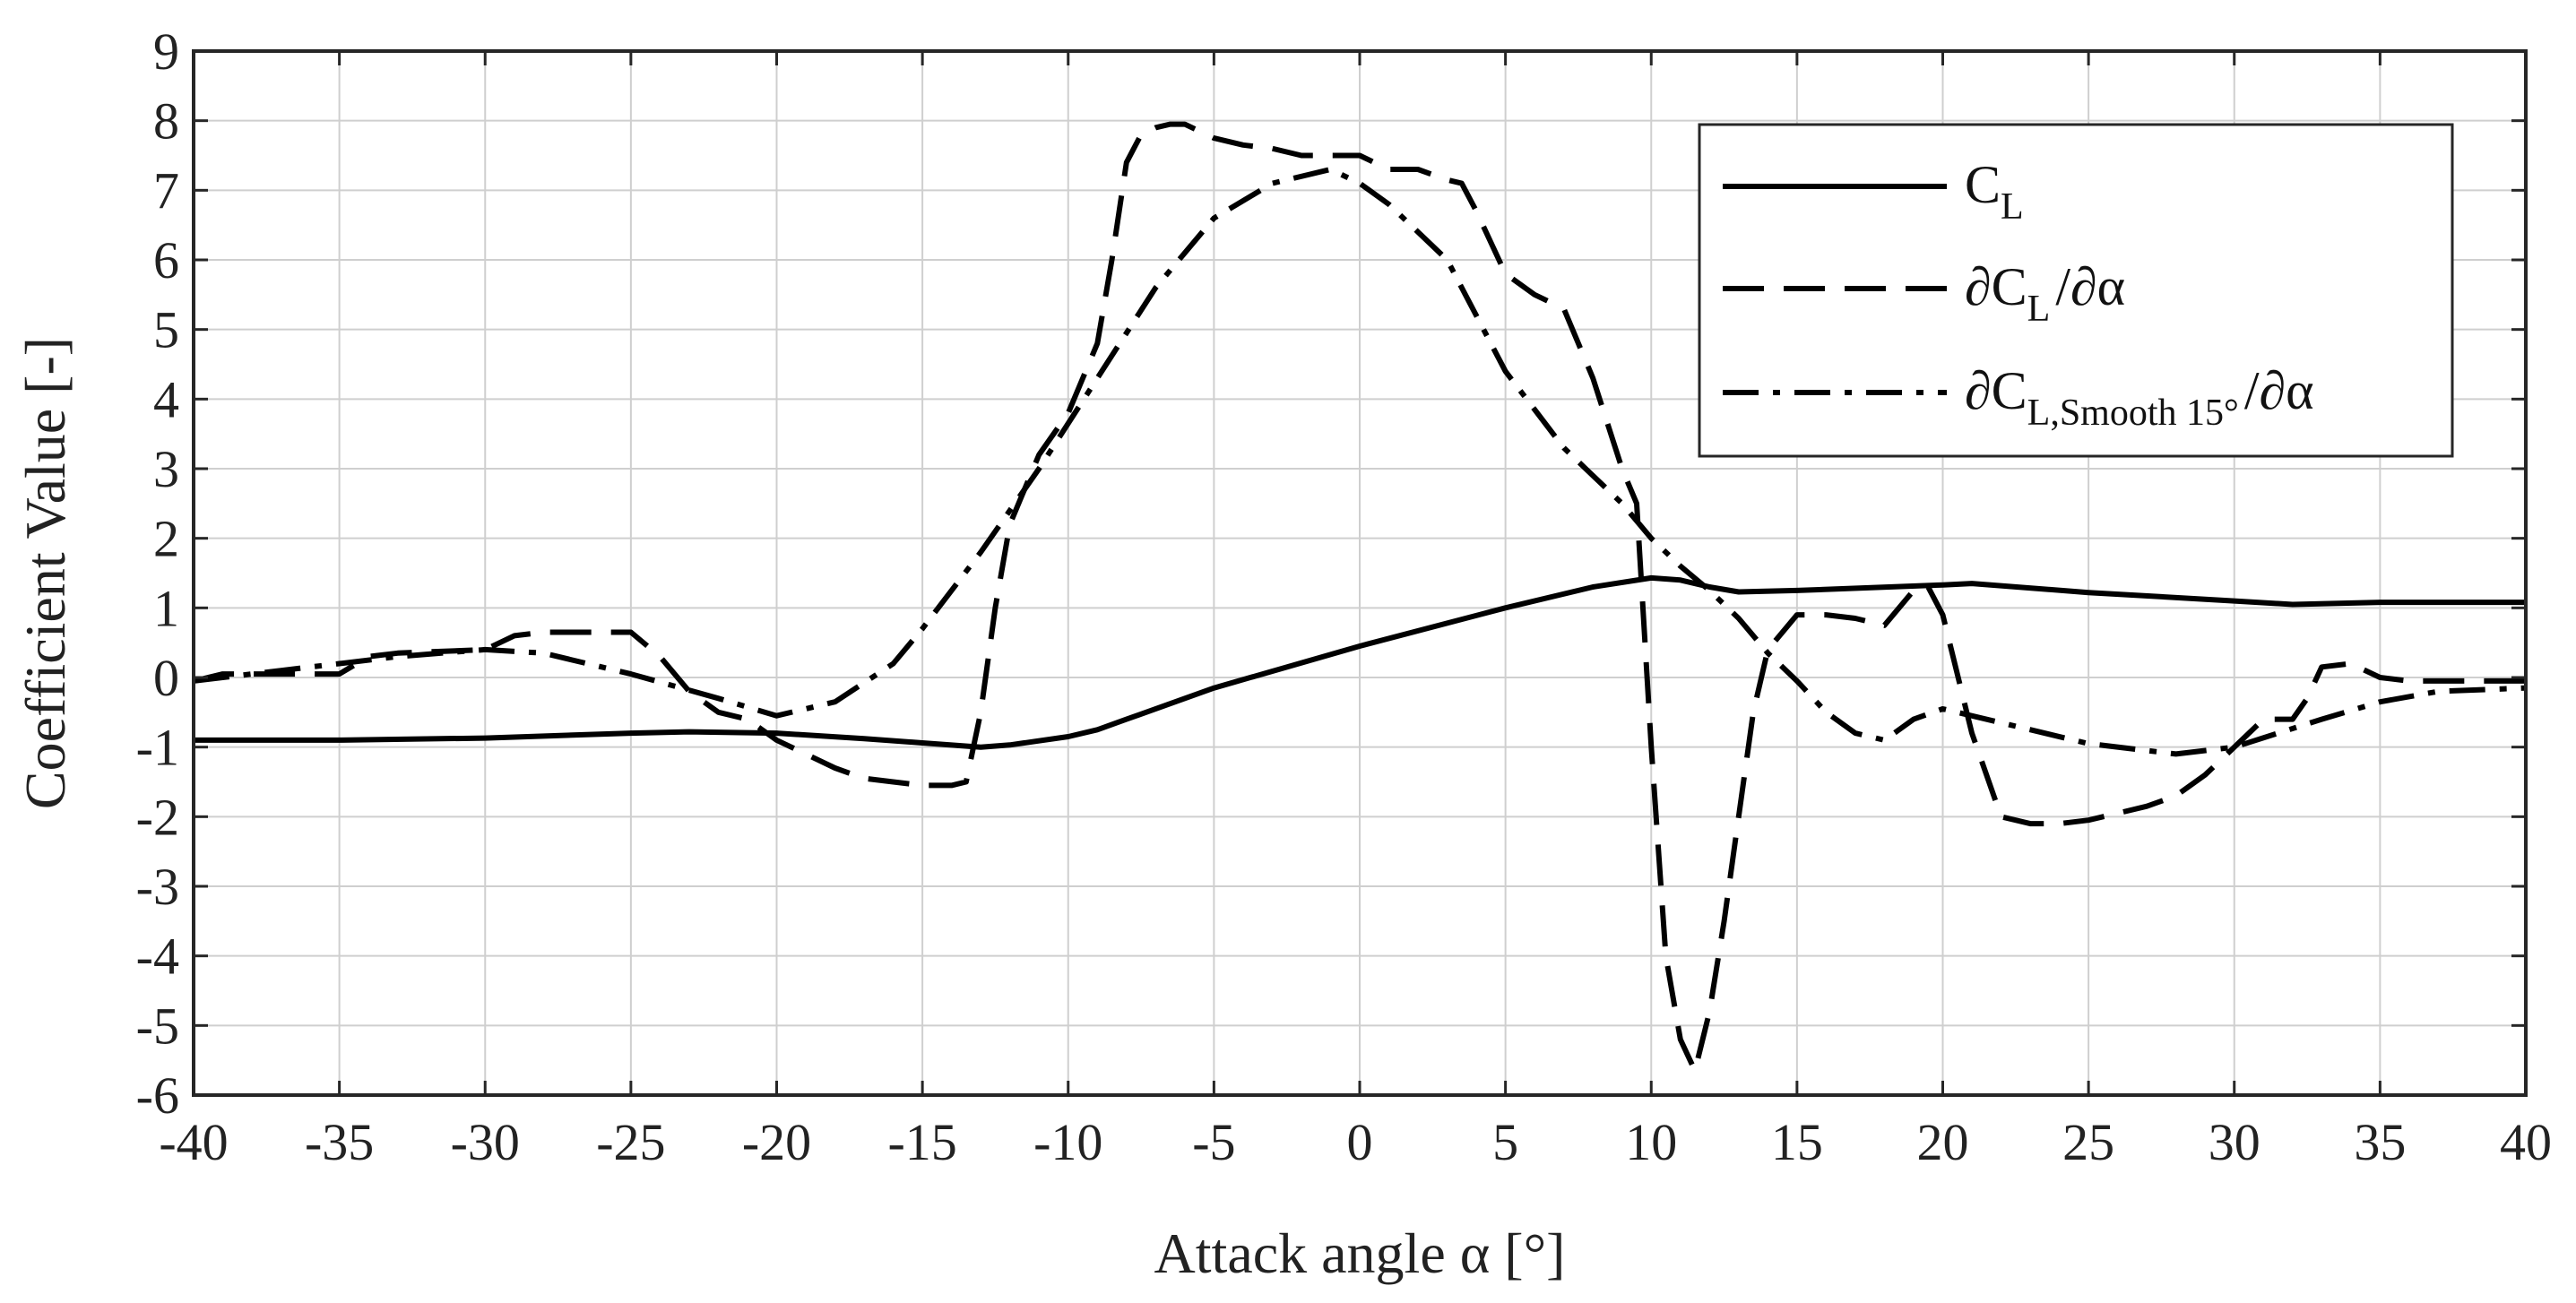  What do you see at coordinates (166, 260) in the screenshot?
I see `y-tick-label: 6` at bounding box center [166, 260].